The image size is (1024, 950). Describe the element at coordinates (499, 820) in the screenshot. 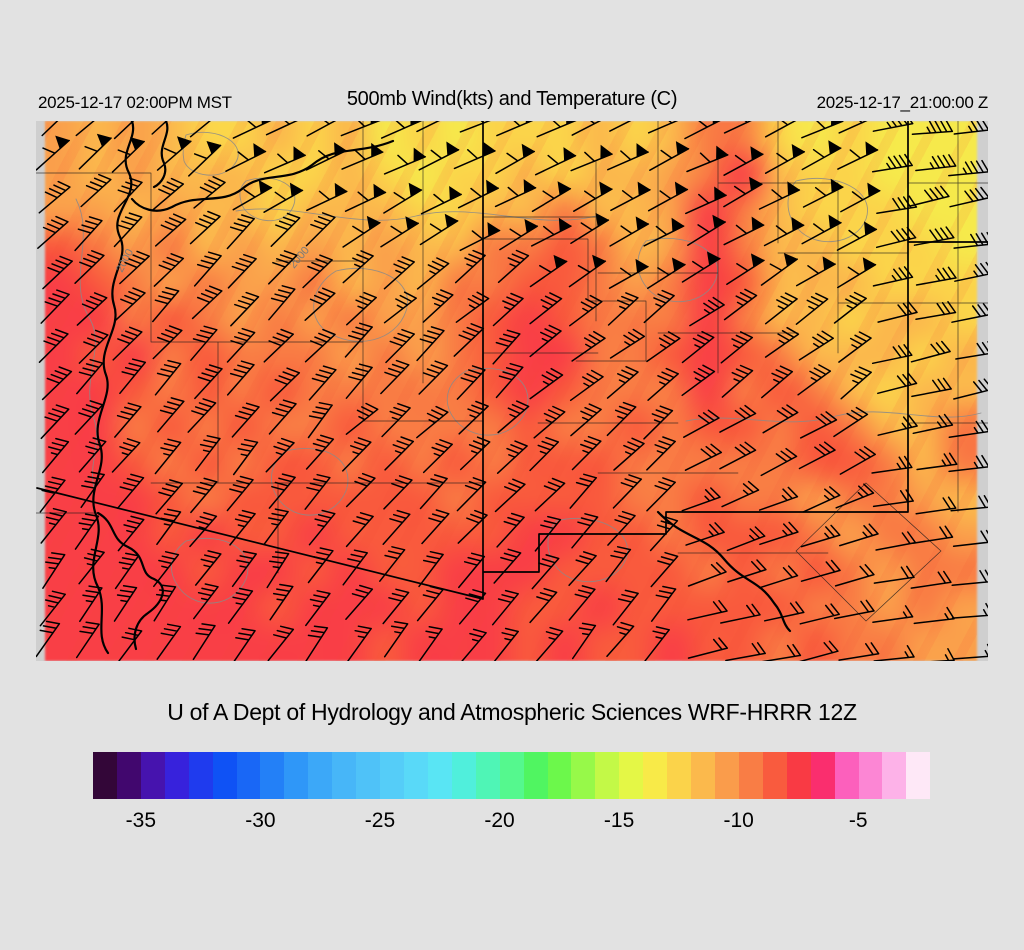

I see `colorbar-tick-label: -20` at that location.